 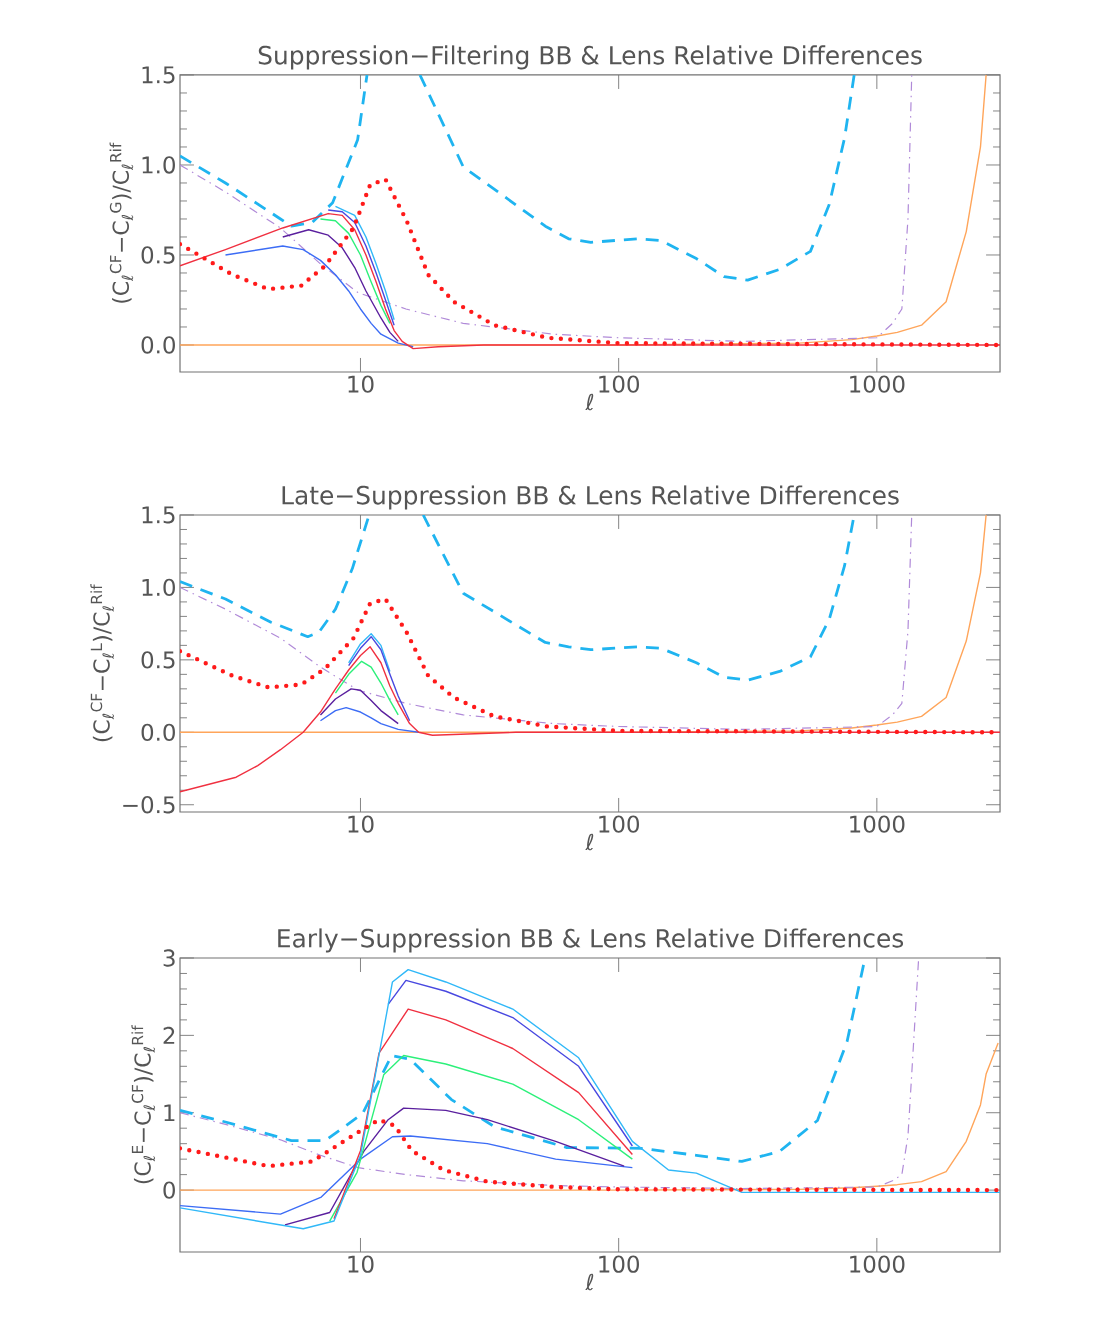 What do you see at coordinates (121, 222) in the screenshot?
I see `text: (C$_{ℓ}$$^{CF}$−C$_{ℓ}$$^{G}$)/C$_{ℓ}$Rif` at bounding box center [121, 222].